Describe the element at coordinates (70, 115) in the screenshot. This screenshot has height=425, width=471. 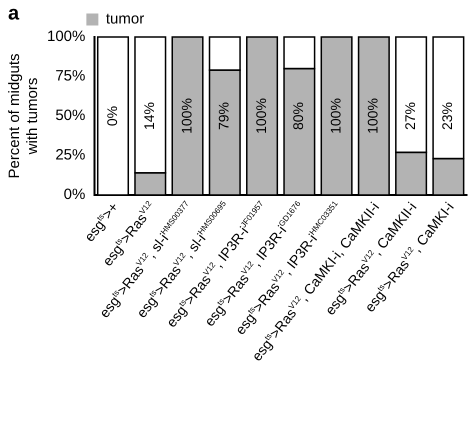
I see `y-tick-label: 50%` at that location.